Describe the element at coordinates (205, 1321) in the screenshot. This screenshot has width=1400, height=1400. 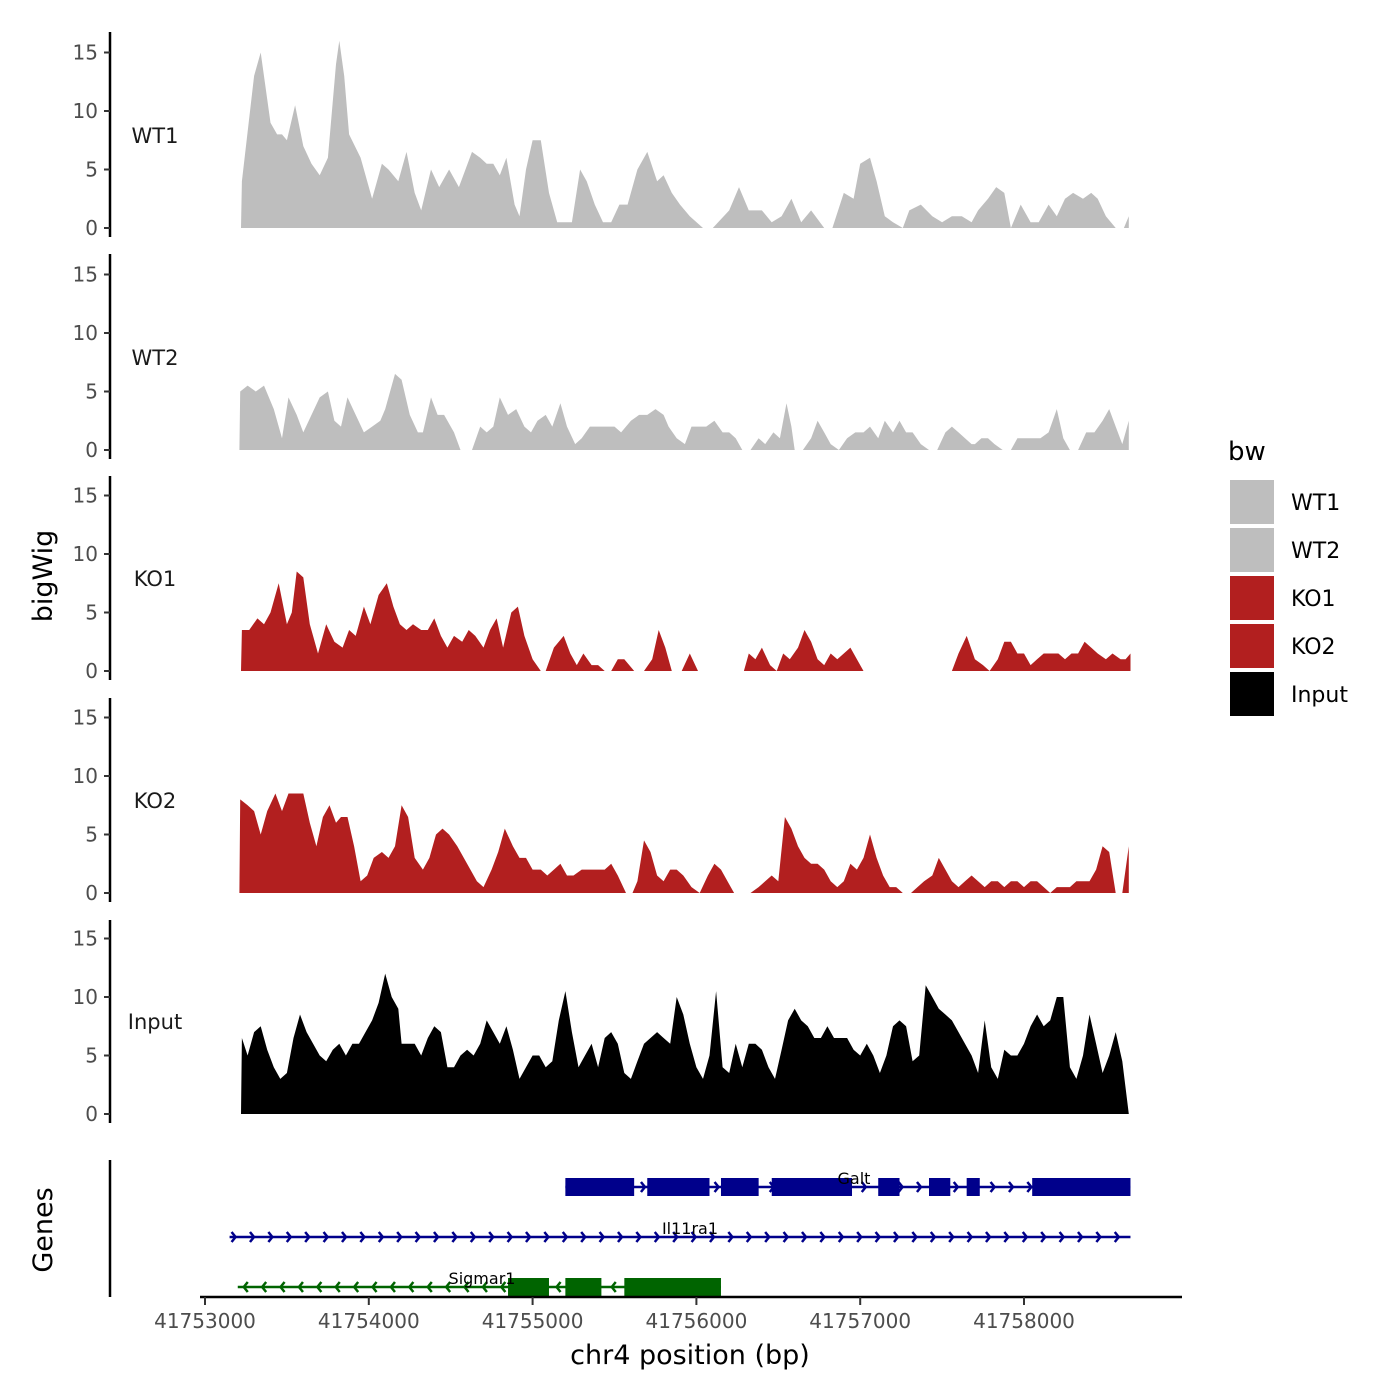
I see `x-tick-label: 41753000` at that location.